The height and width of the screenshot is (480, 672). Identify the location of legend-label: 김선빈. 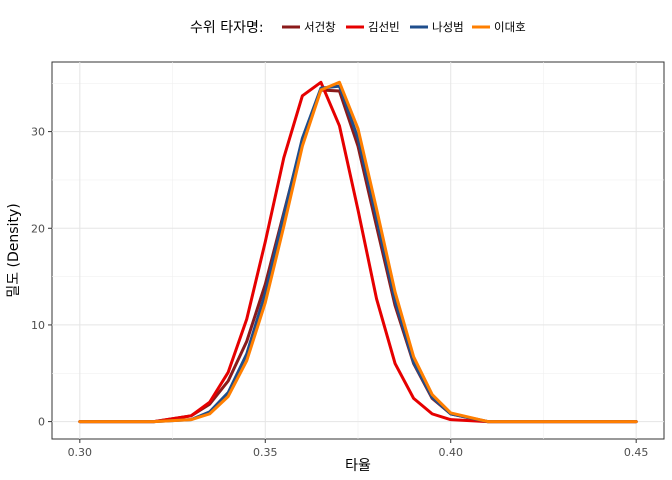
(384, 27).